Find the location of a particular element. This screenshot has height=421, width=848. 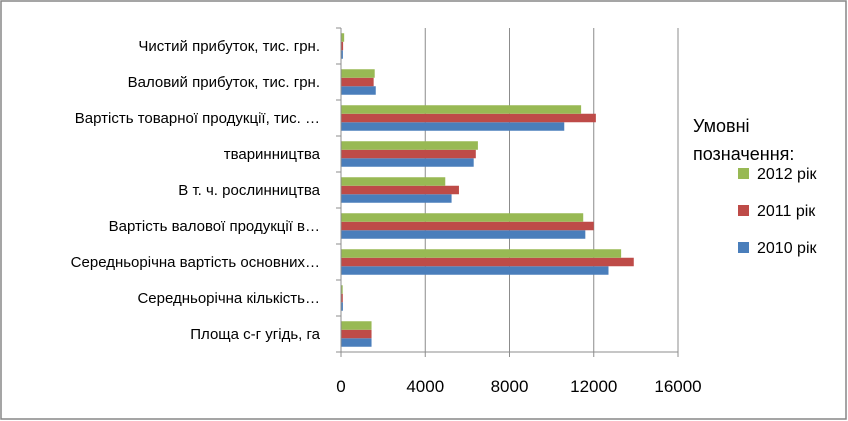

category-label: тваринництва is located at coordinates (272, 154).